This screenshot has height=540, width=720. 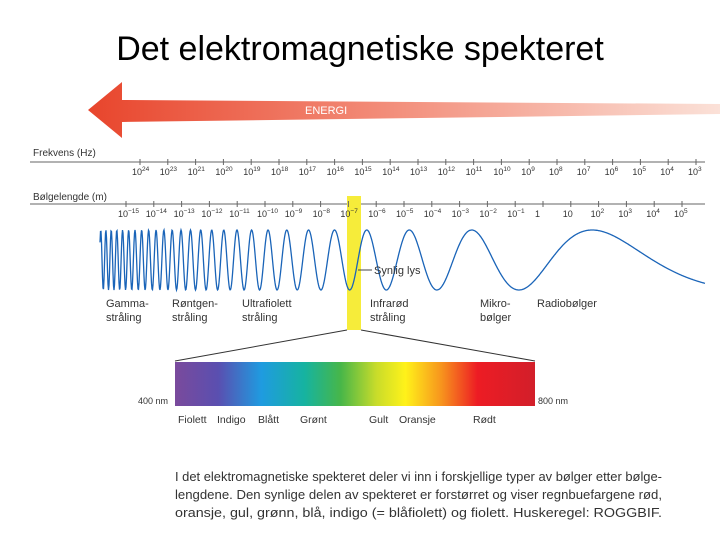 I want to click on color-name: Fiolett, so click(x=192, y=420).